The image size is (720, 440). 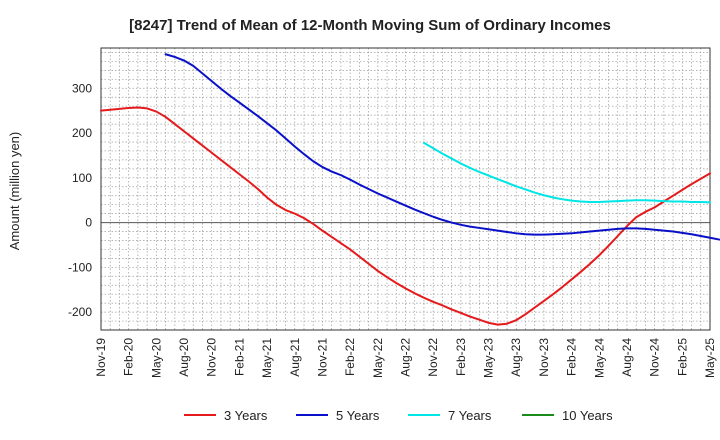 I want to click on x-tick-label: May-23, so click(x=489, y=358).